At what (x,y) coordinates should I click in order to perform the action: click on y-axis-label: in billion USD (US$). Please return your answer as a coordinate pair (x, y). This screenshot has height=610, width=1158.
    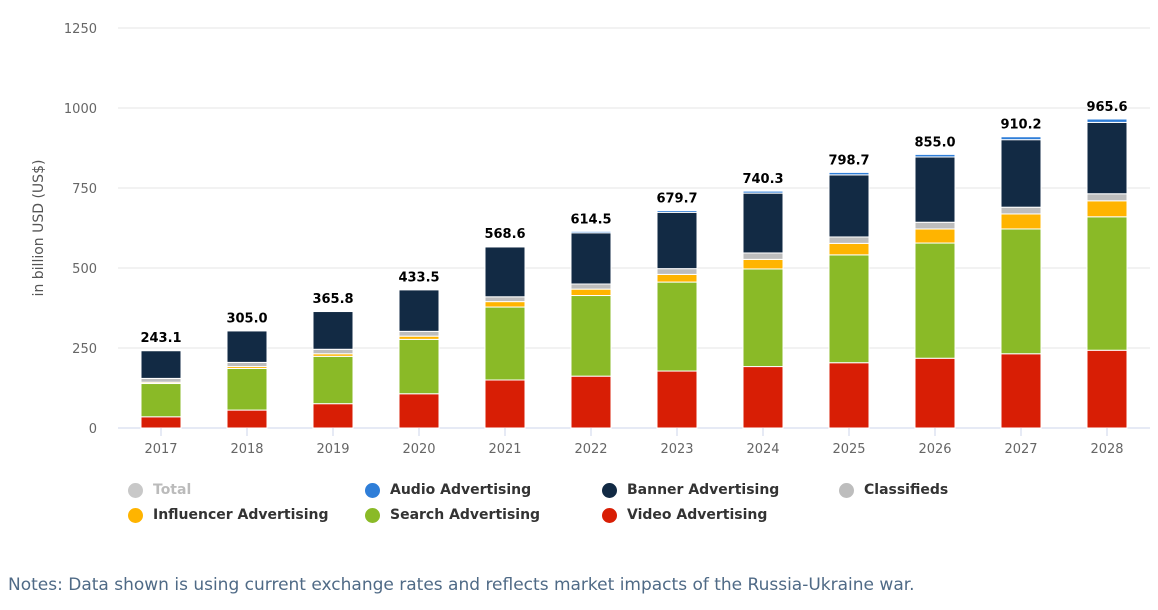
    Looking at the image, I should click on (39, 228).